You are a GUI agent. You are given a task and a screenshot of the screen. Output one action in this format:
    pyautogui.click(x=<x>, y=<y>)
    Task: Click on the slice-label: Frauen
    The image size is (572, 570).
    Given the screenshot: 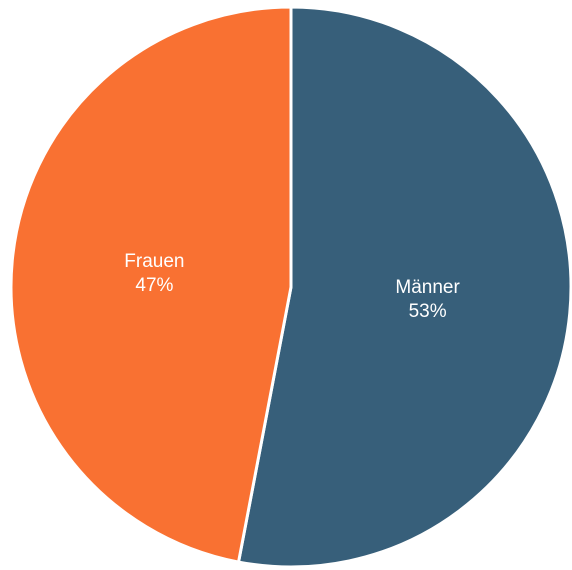 What is the action you would take?
    pyautogui.click(x=154, y=261)
    